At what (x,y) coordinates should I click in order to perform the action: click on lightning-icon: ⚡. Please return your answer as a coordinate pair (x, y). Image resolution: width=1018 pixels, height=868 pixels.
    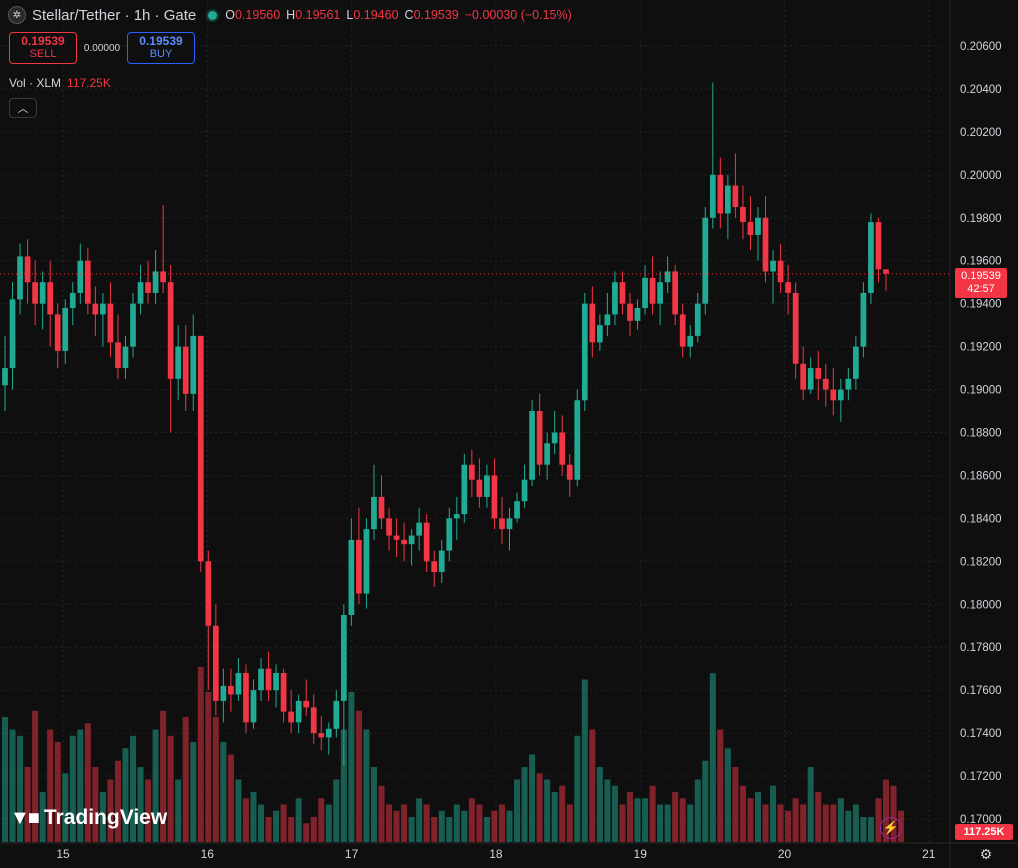
    Looking at the image, I should click on (891, 828).